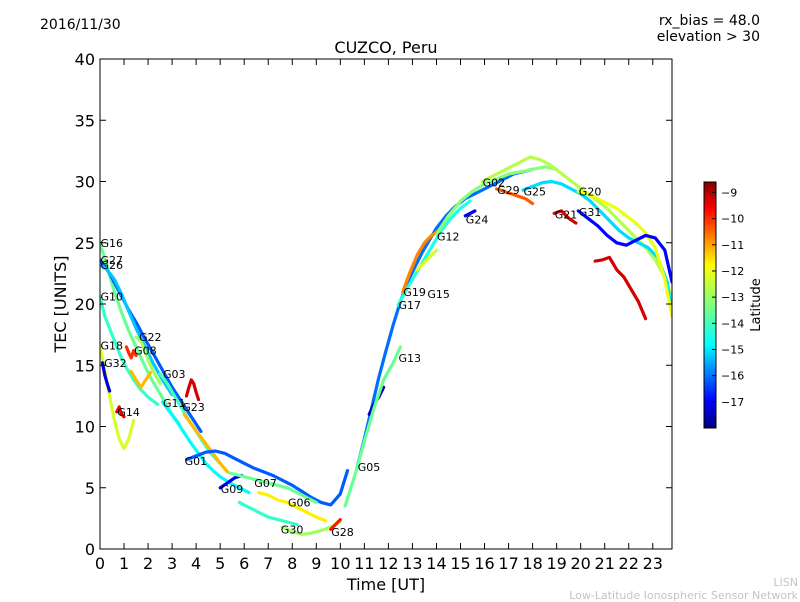  I want to click on sat-label-g09: G09, so click(232, 489).